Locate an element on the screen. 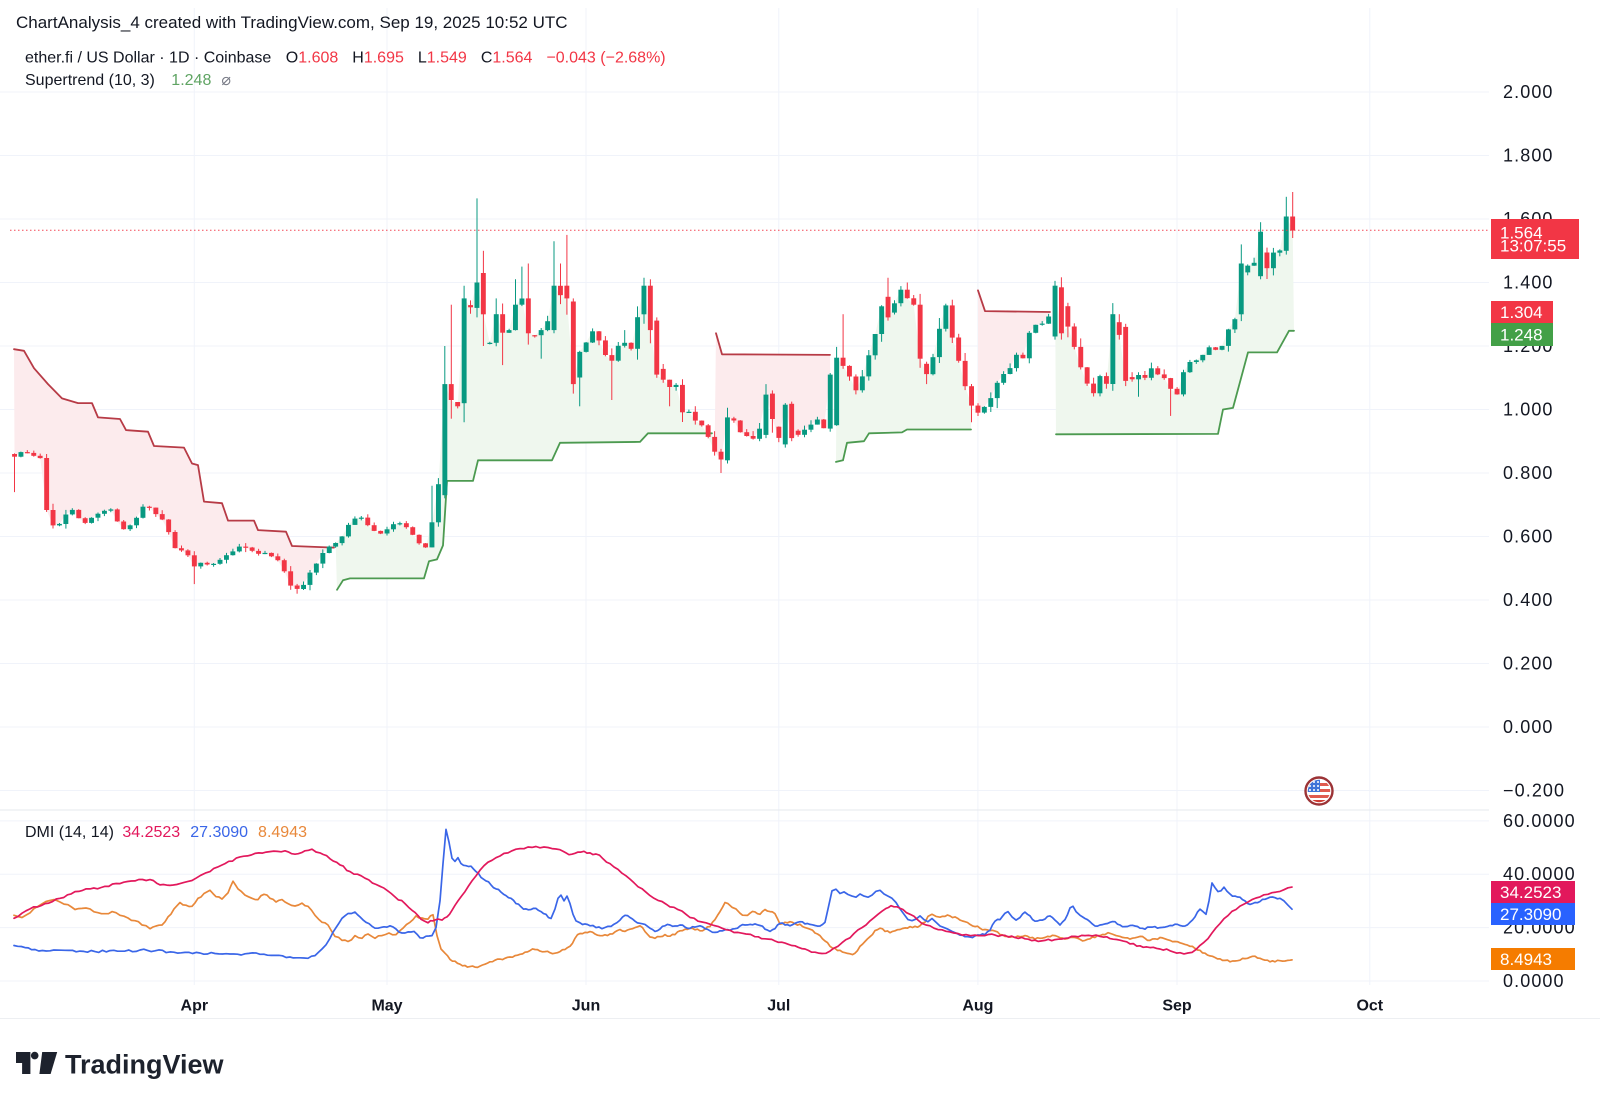 The width and height of the screenshot is (1600, 1108). svg-text: 0.200 is located at coordinates (1528, 664).